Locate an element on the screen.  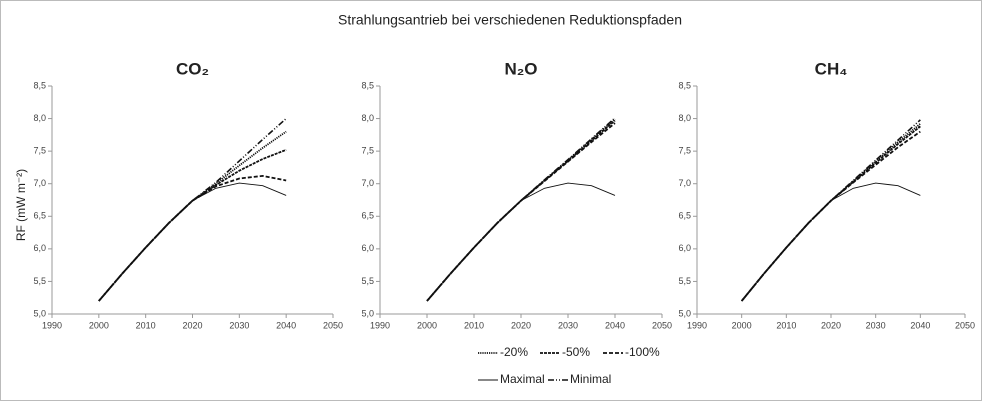
legend-label: -50% is located at coordinates (576, 352).